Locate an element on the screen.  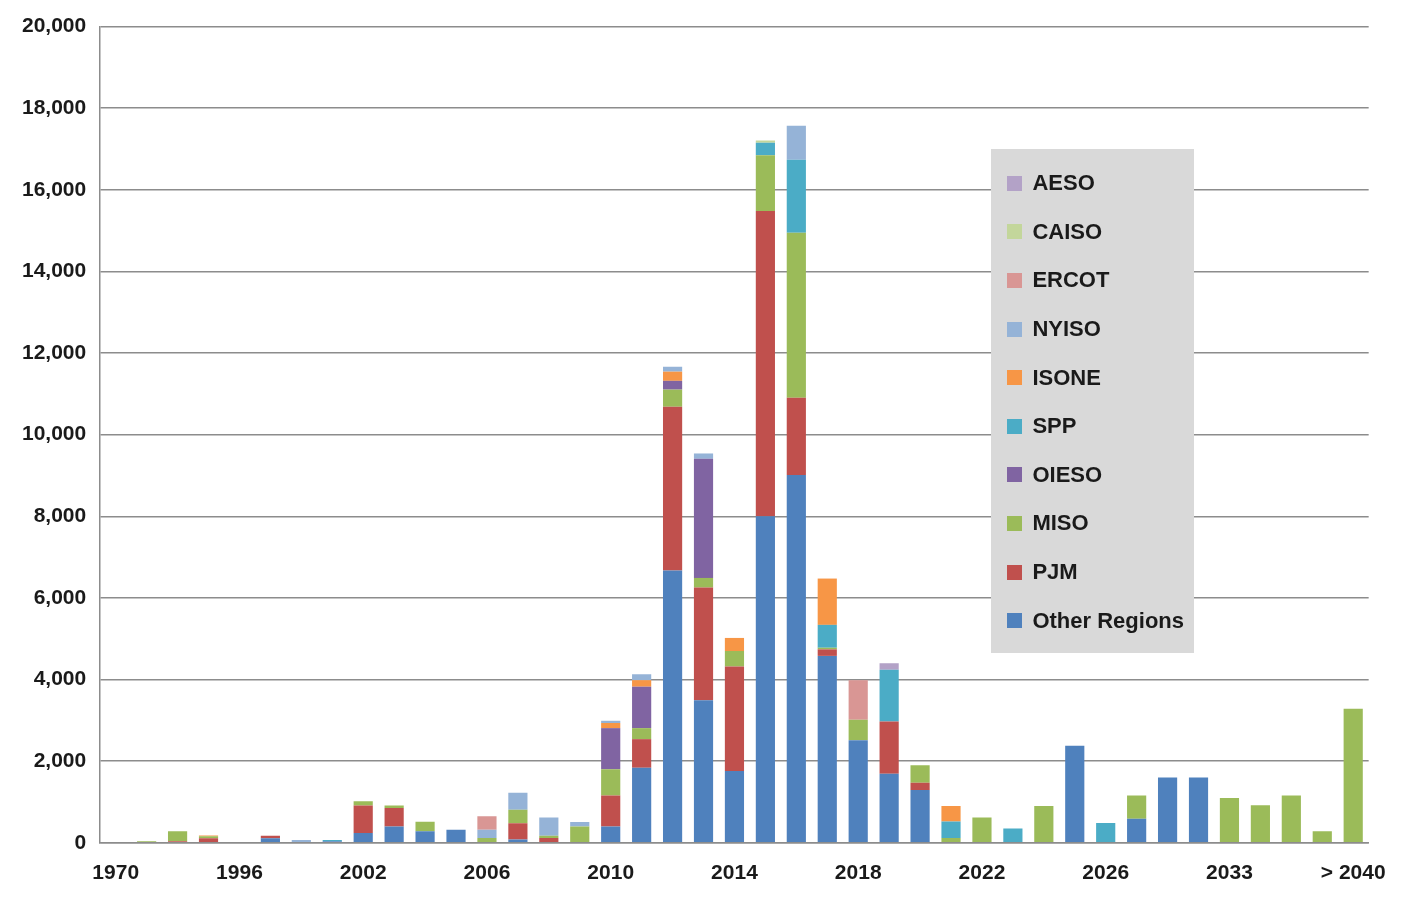
legend-label: NYISO is located at coordinates (1066, 329).